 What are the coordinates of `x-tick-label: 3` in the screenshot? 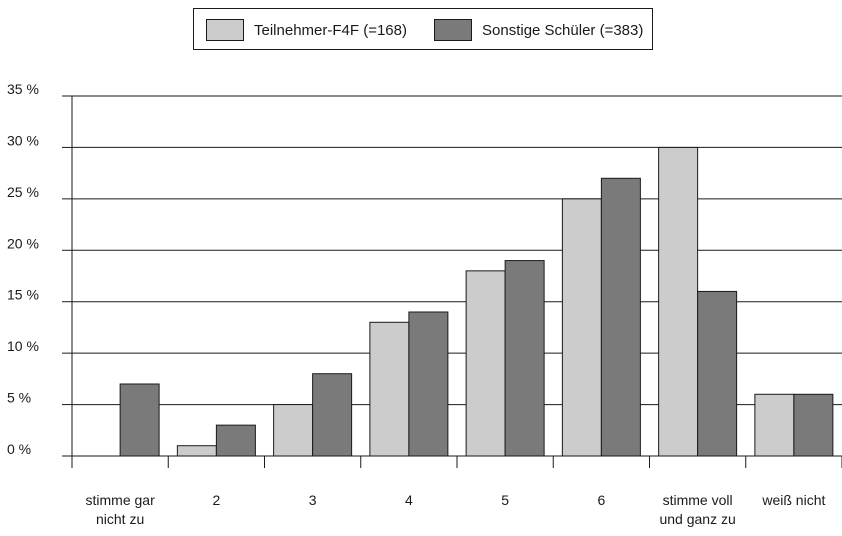 It's located at (313, 500).